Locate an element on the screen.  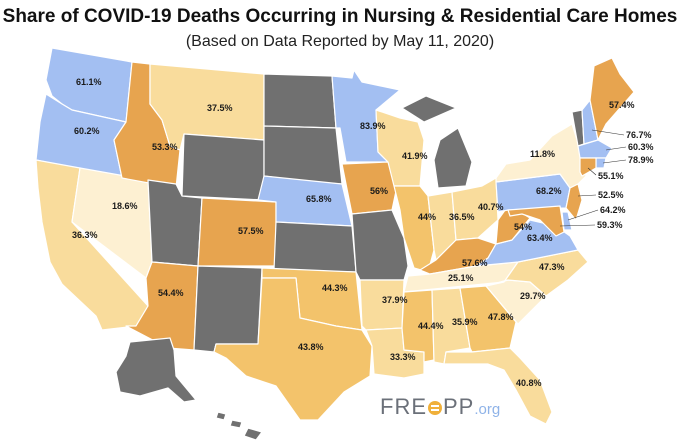
state-ME is located at coordinates (612, 99).